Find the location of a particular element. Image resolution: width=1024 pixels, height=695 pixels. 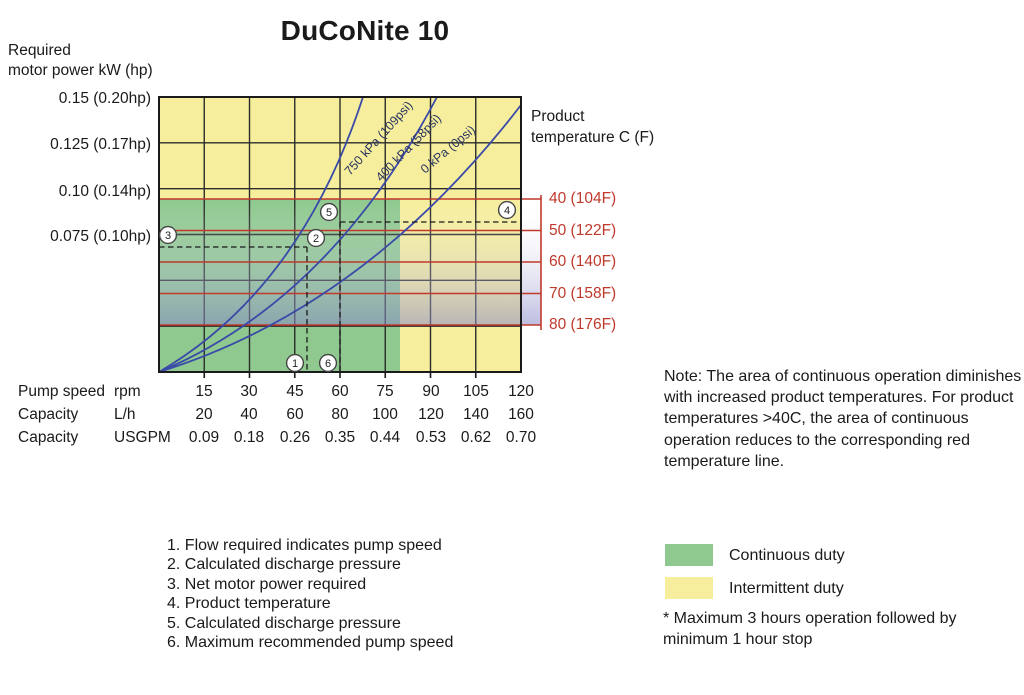

marker-5: 5 is located at coordinates (329, 212).